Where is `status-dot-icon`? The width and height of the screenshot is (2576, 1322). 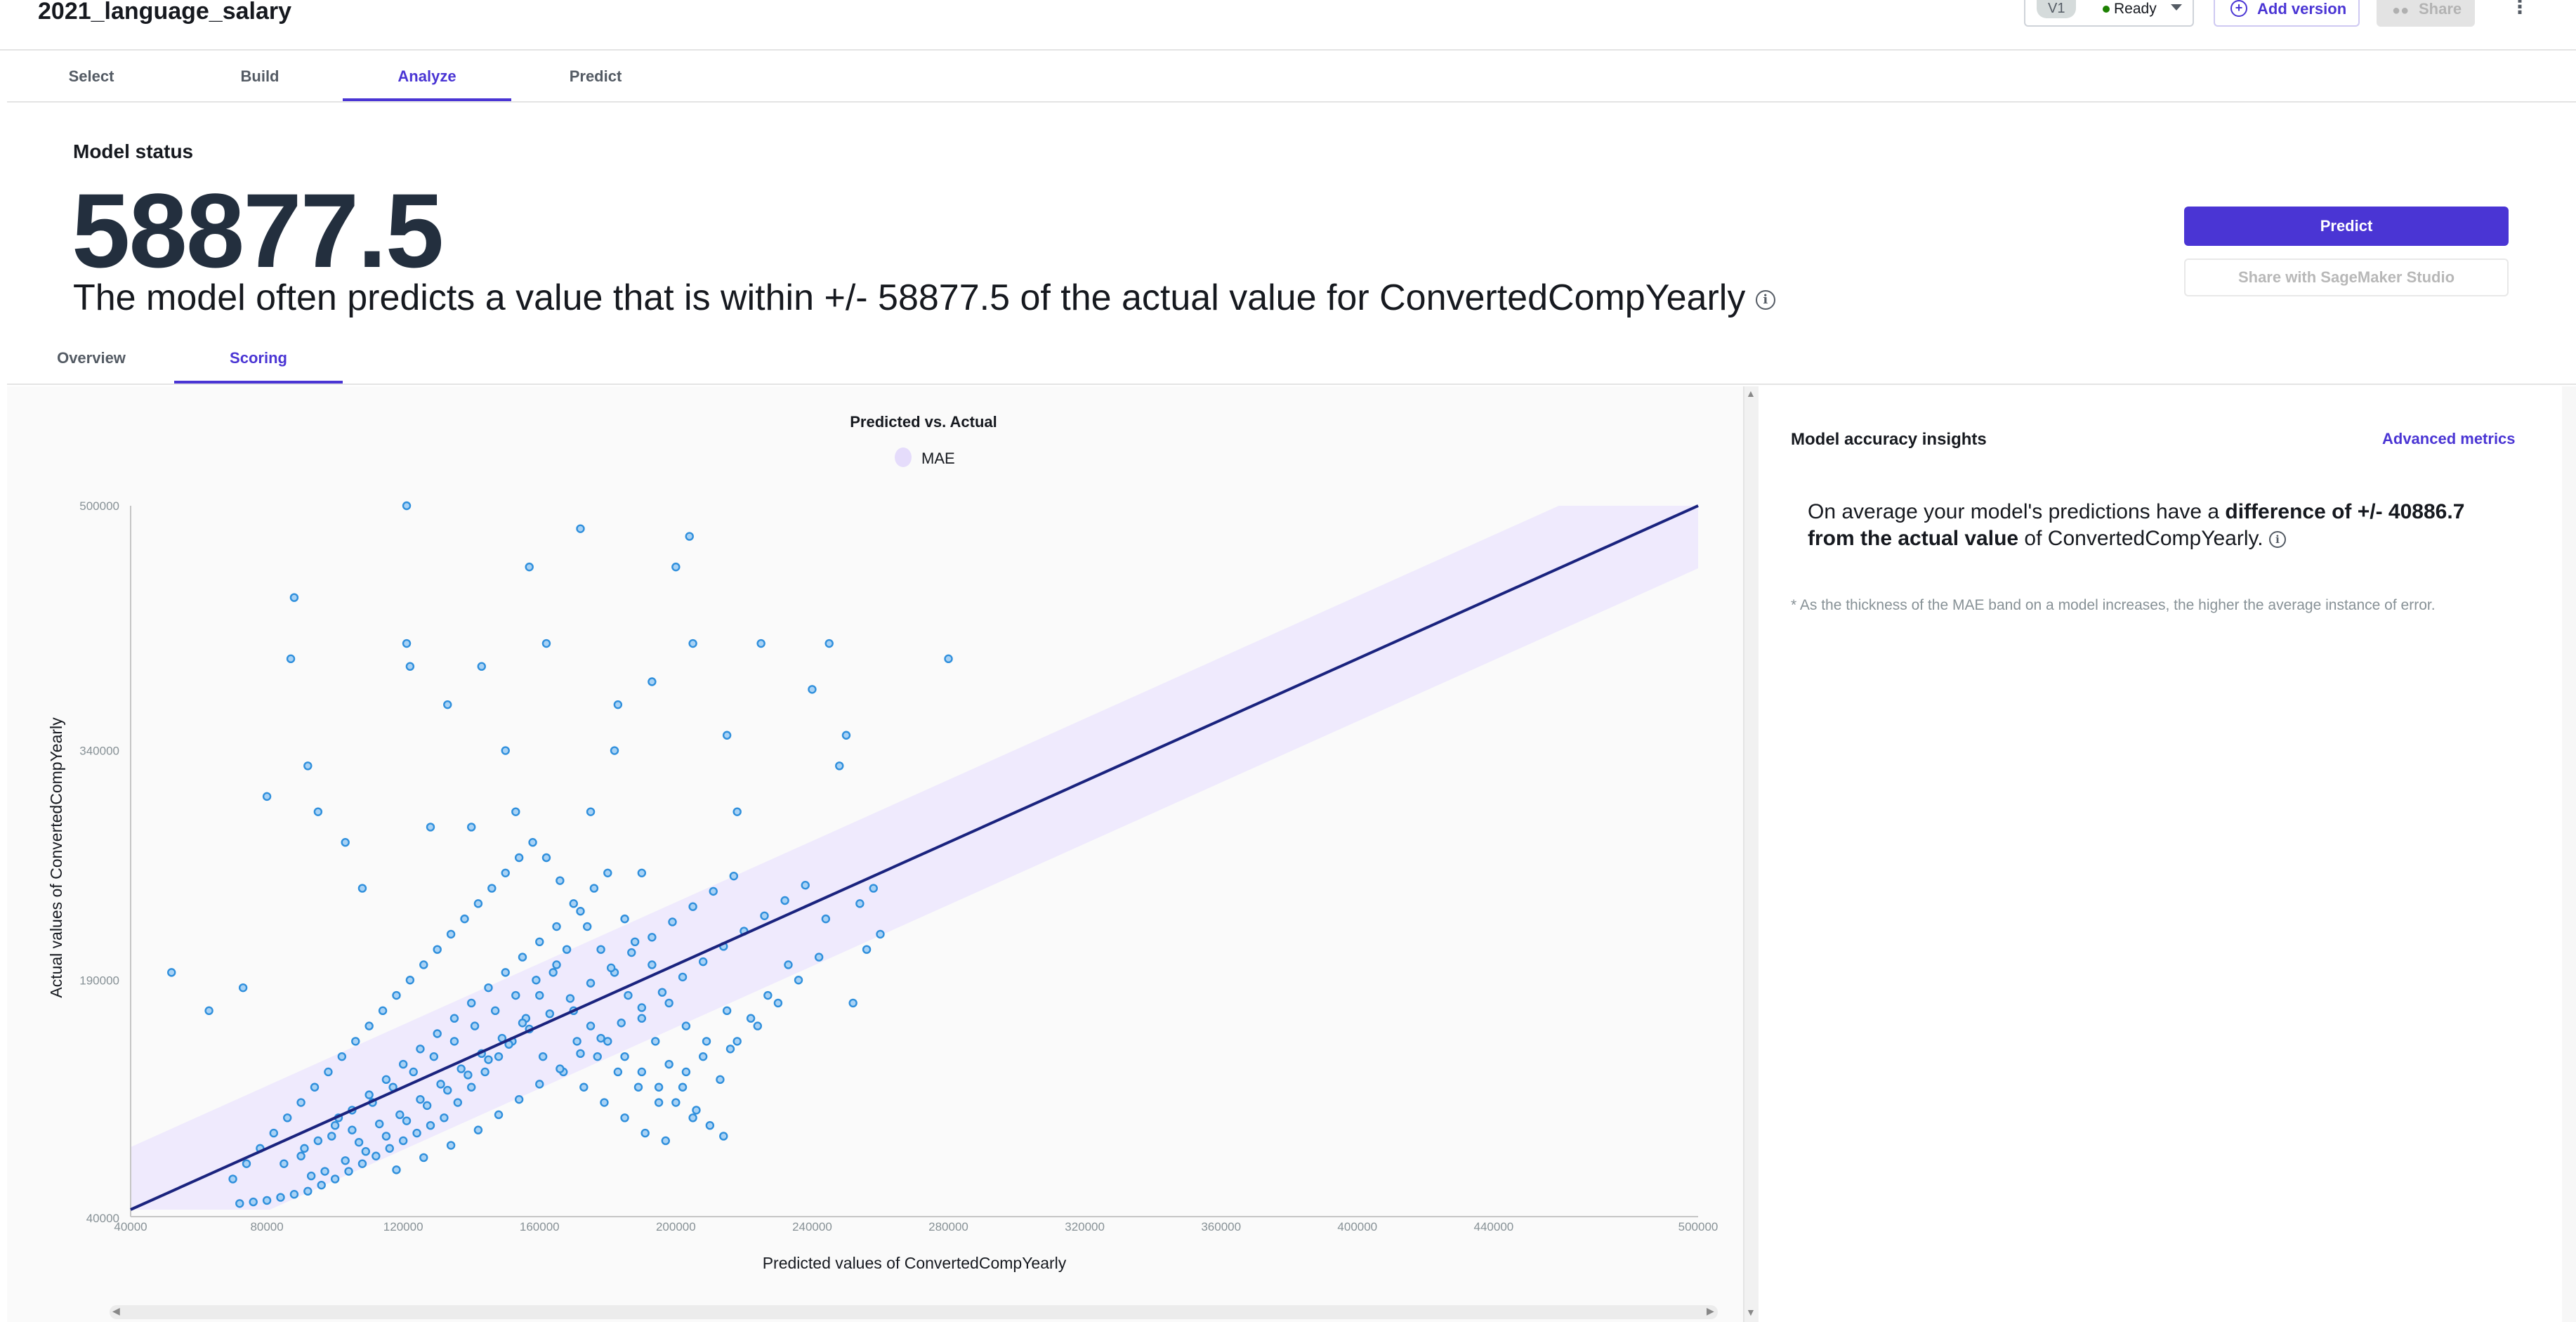
status-dot-icon is located at coordinates (2106, 9).